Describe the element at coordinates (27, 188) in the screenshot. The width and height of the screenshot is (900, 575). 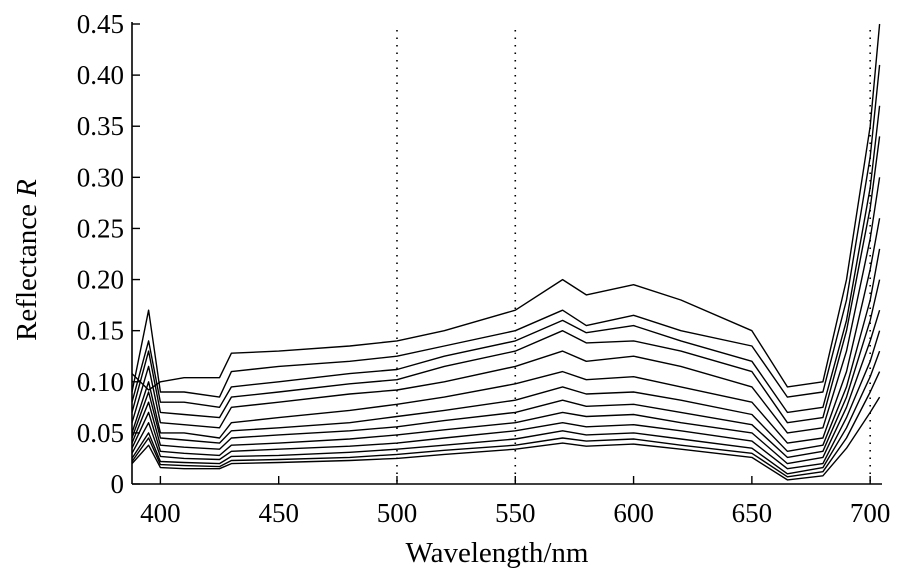
I see `y-axis-title-symbol: R` at that location.